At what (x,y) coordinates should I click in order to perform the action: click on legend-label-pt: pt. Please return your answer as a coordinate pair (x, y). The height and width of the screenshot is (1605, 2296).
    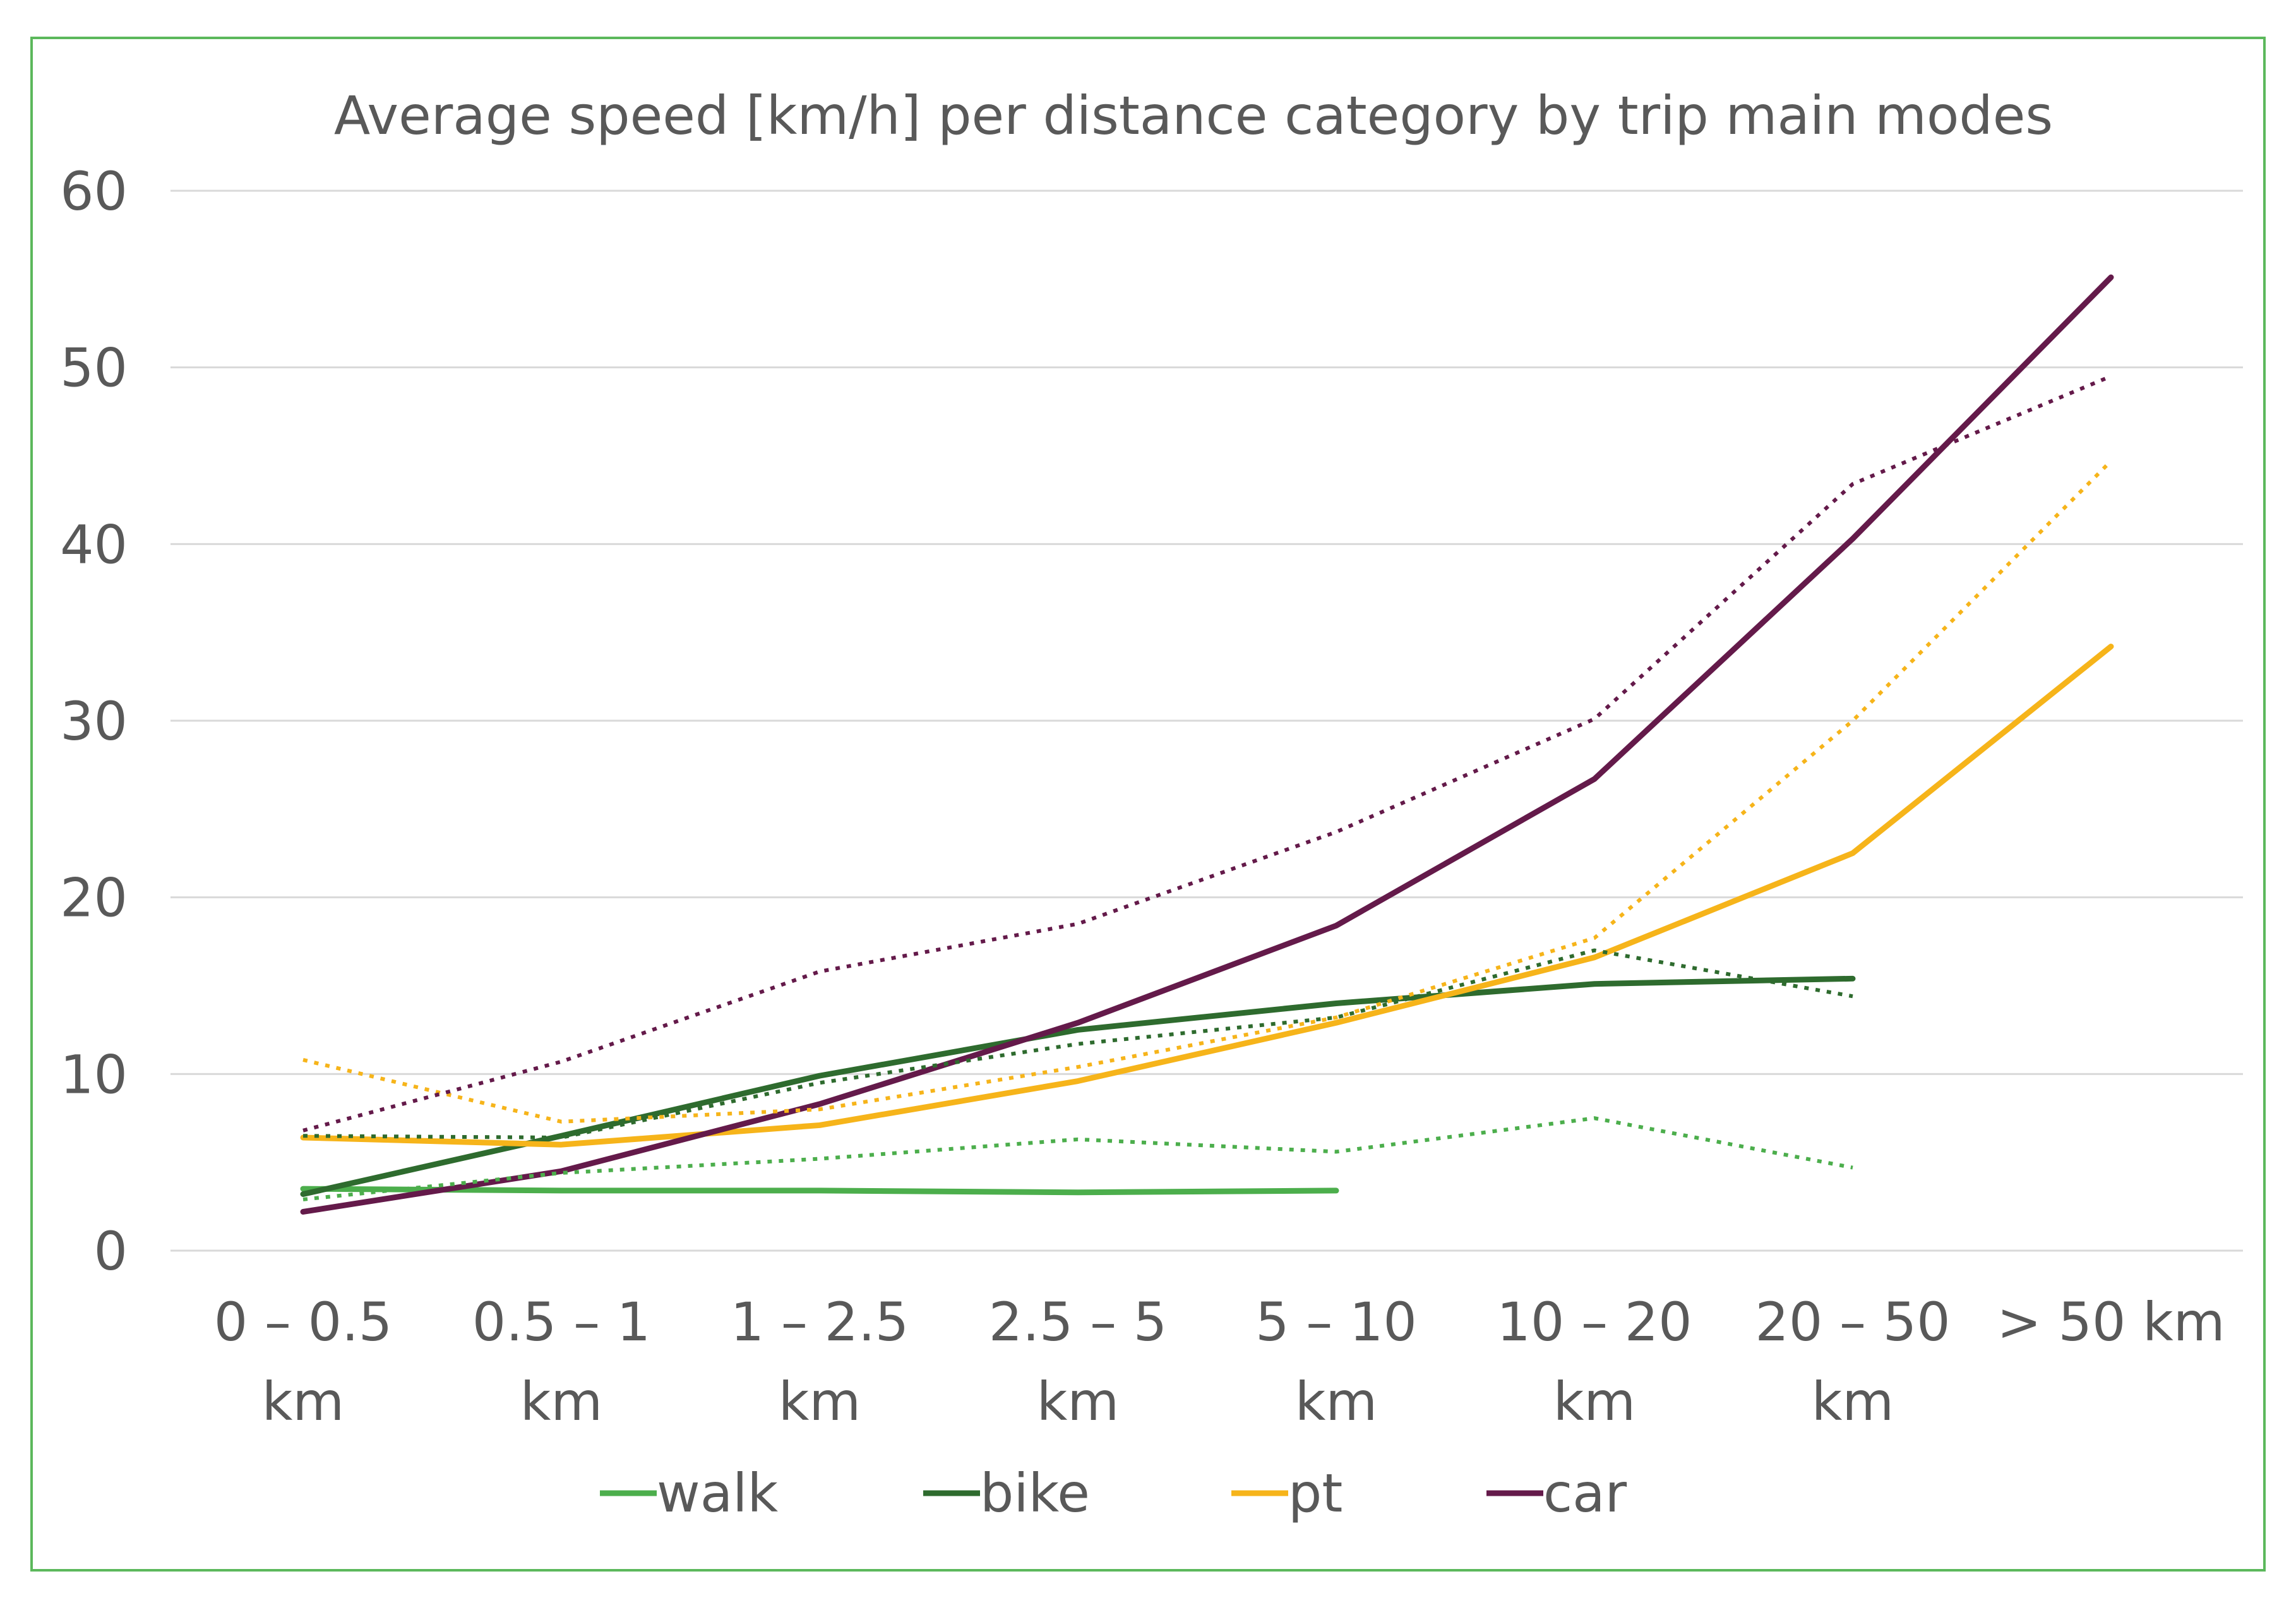
    Looking at the image, I should click on (1315, 1493).